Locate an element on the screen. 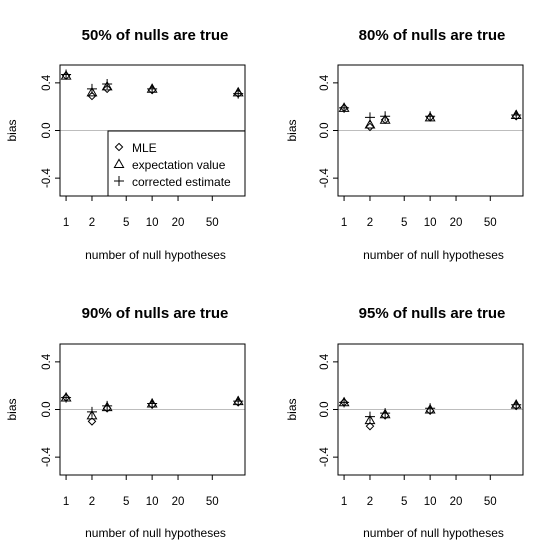  panel-title: 50% of nulls are true is located at coordinates (155, 35).